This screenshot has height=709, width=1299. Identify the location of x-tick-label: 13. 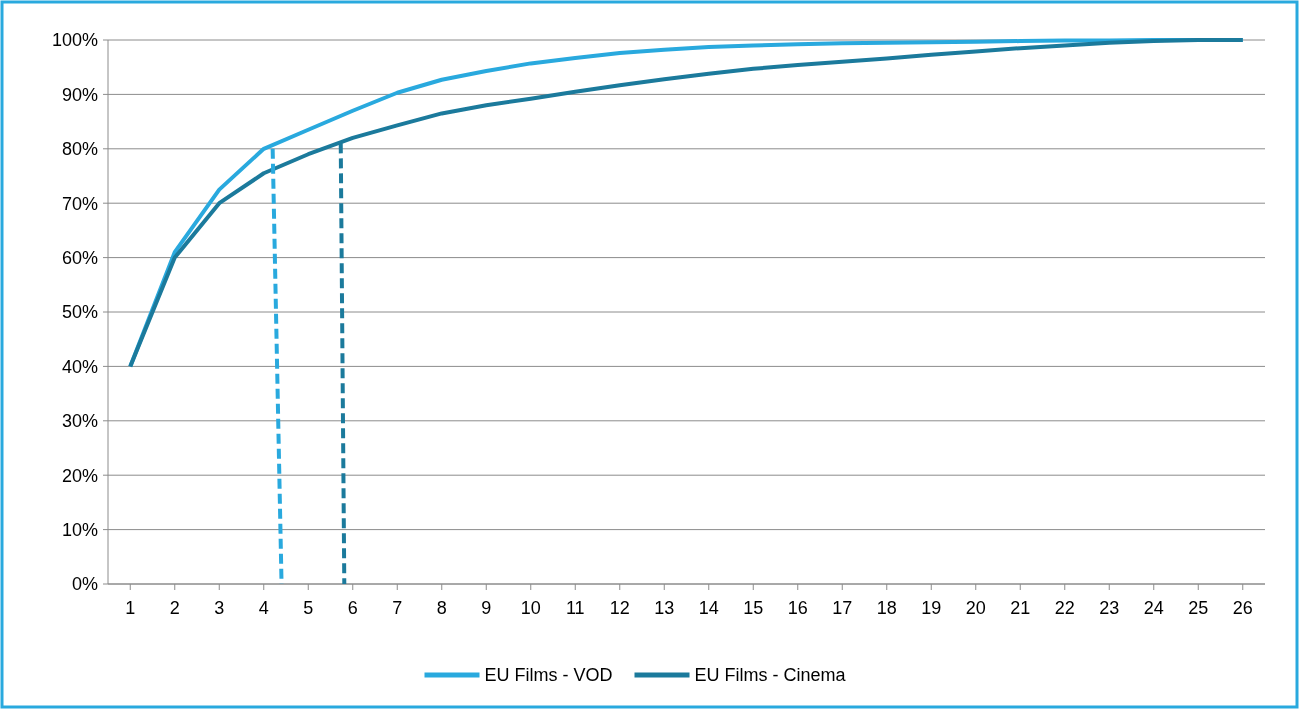
(664, 608).